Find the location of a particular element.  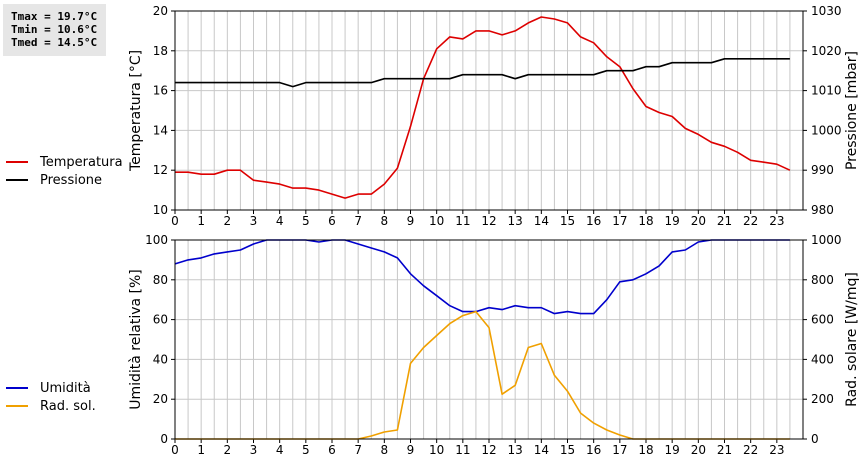

y-tick-label: 18 is located at coordinates (160, 51).